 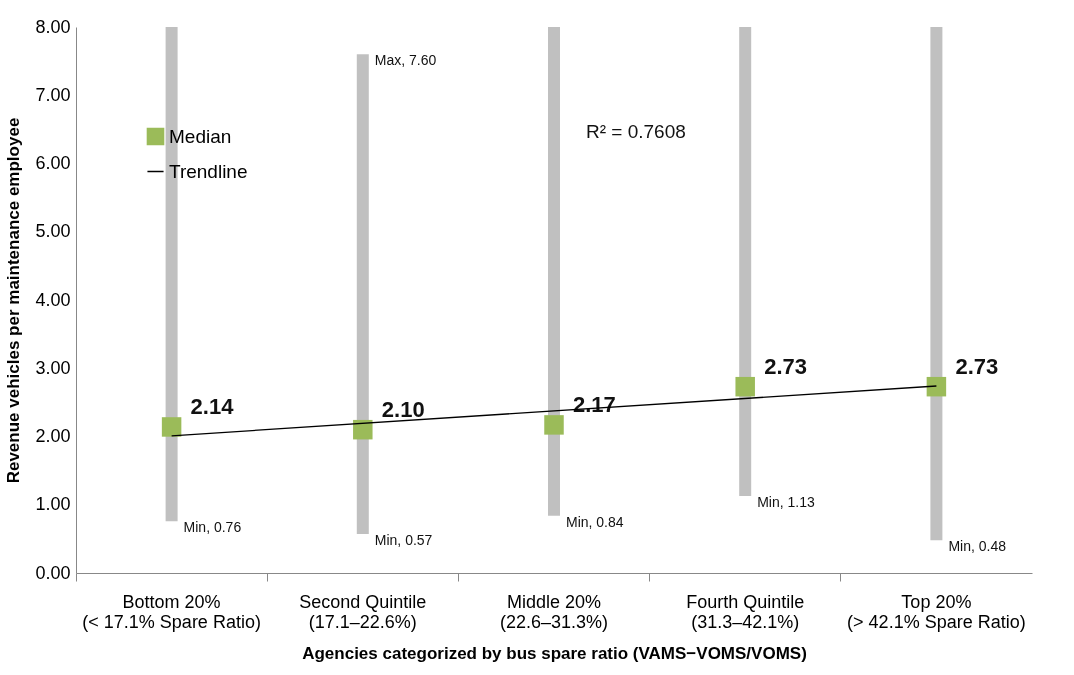 I want to click on y-tick-label: 1.00, so click(x=53, y=504).